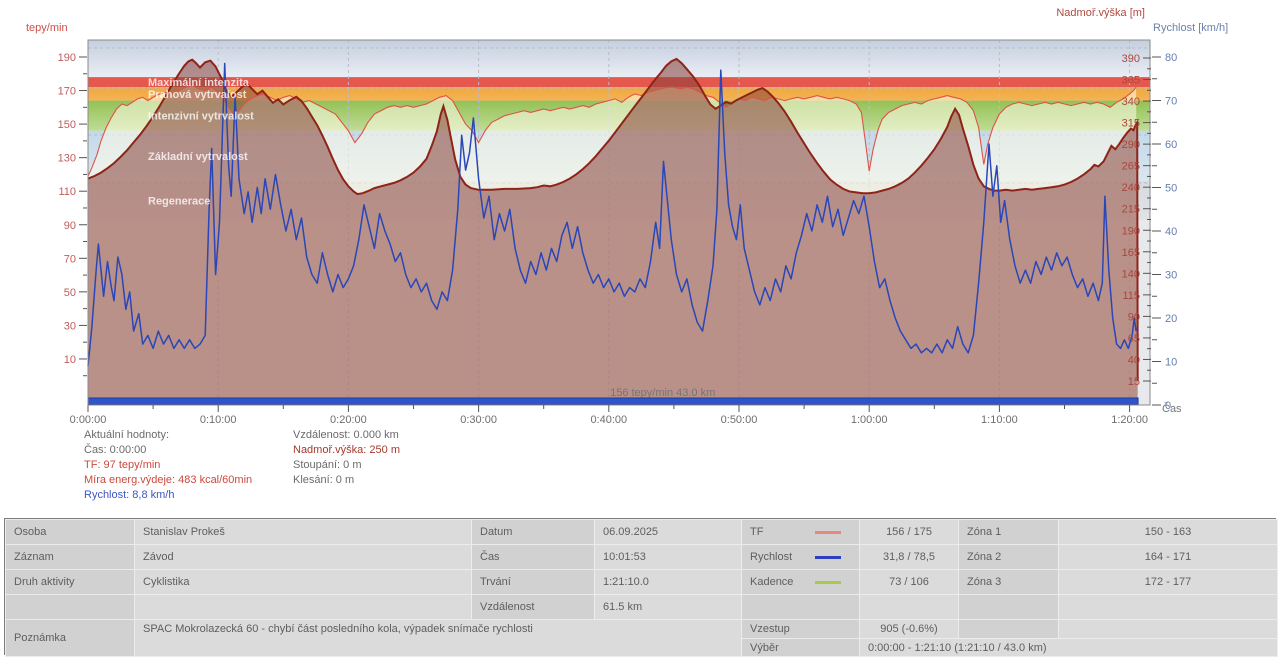  What do you see at coordinates (909, 629) in the screenshot?
I see `ascent-value: 905 (-0.6%)` at bounding box center [909, 629].